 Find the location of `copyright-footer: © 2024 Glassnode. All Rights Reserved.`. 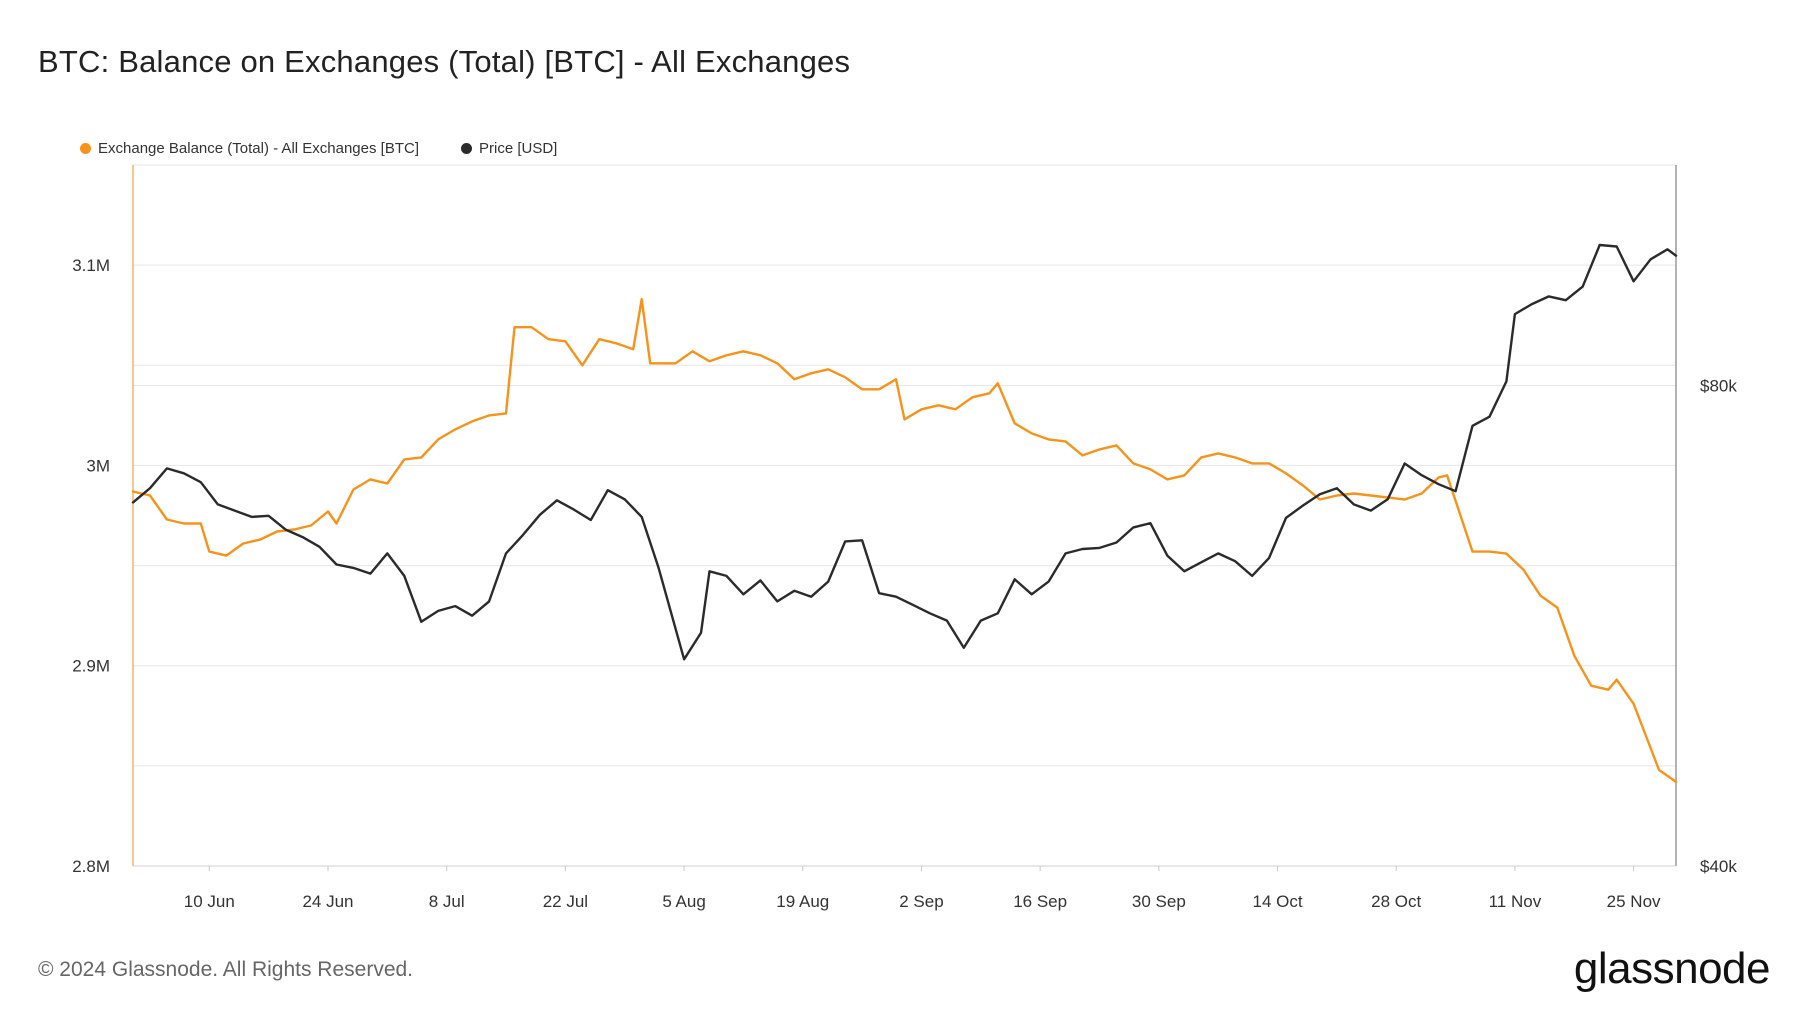

copyright-footer: © 2024 Glassnode. All Rights Reserved. is located at coordinates (226, 969).